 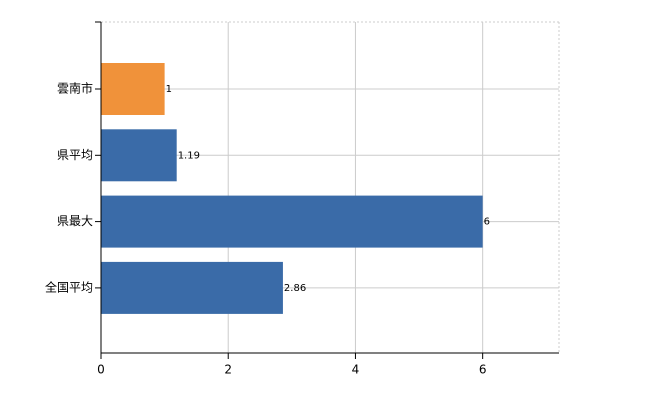 What do you see at coordinates (75, 155) in the screenshot?
I see `y-tick-label: 県平均` at bounding box center [75, 155].